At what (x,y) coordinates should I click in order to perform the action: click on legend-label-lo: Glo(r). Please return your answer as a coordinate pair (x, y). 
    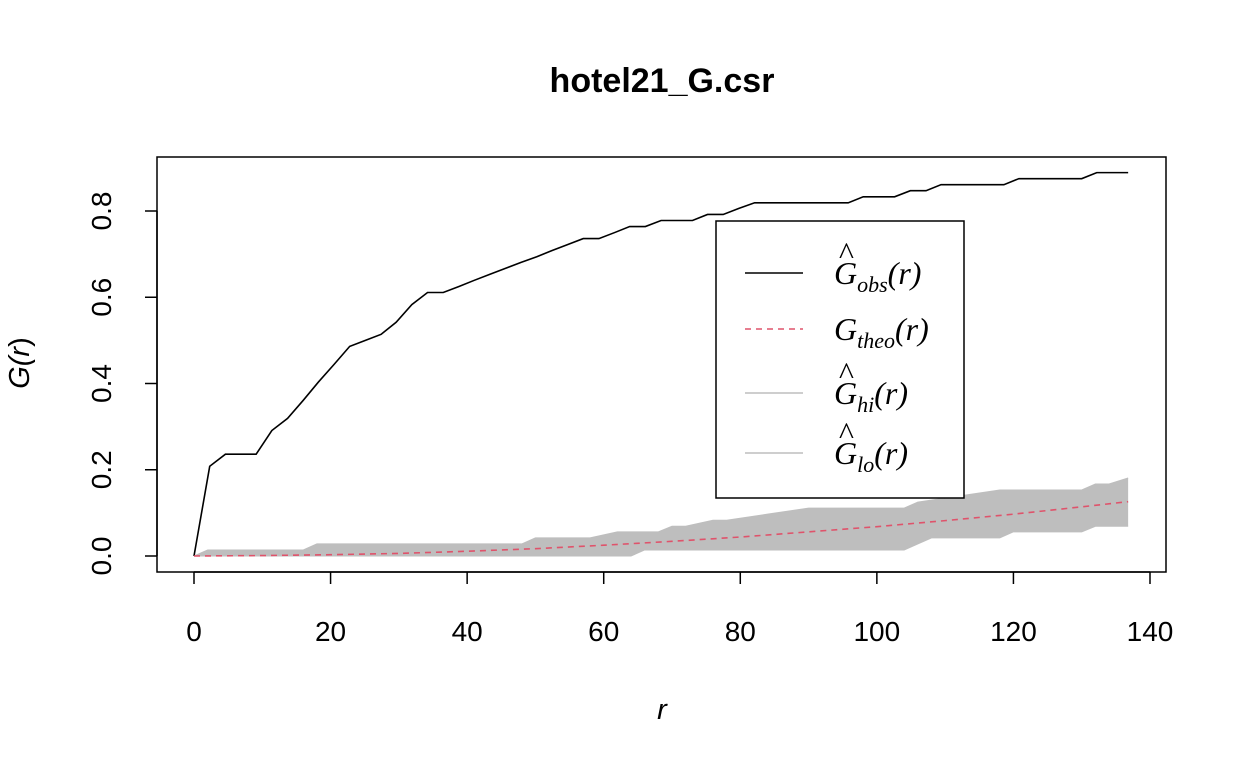
    Looking at the image, I should click on (871, 456).